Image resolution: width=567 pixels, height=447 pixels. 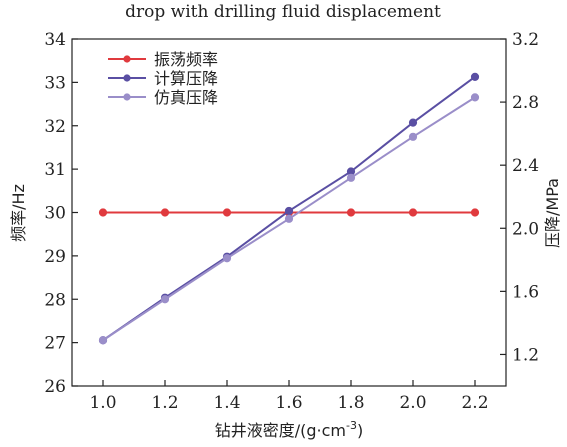 I want to click on x-axis-label-sup: -3, so click(x=351, y=425).